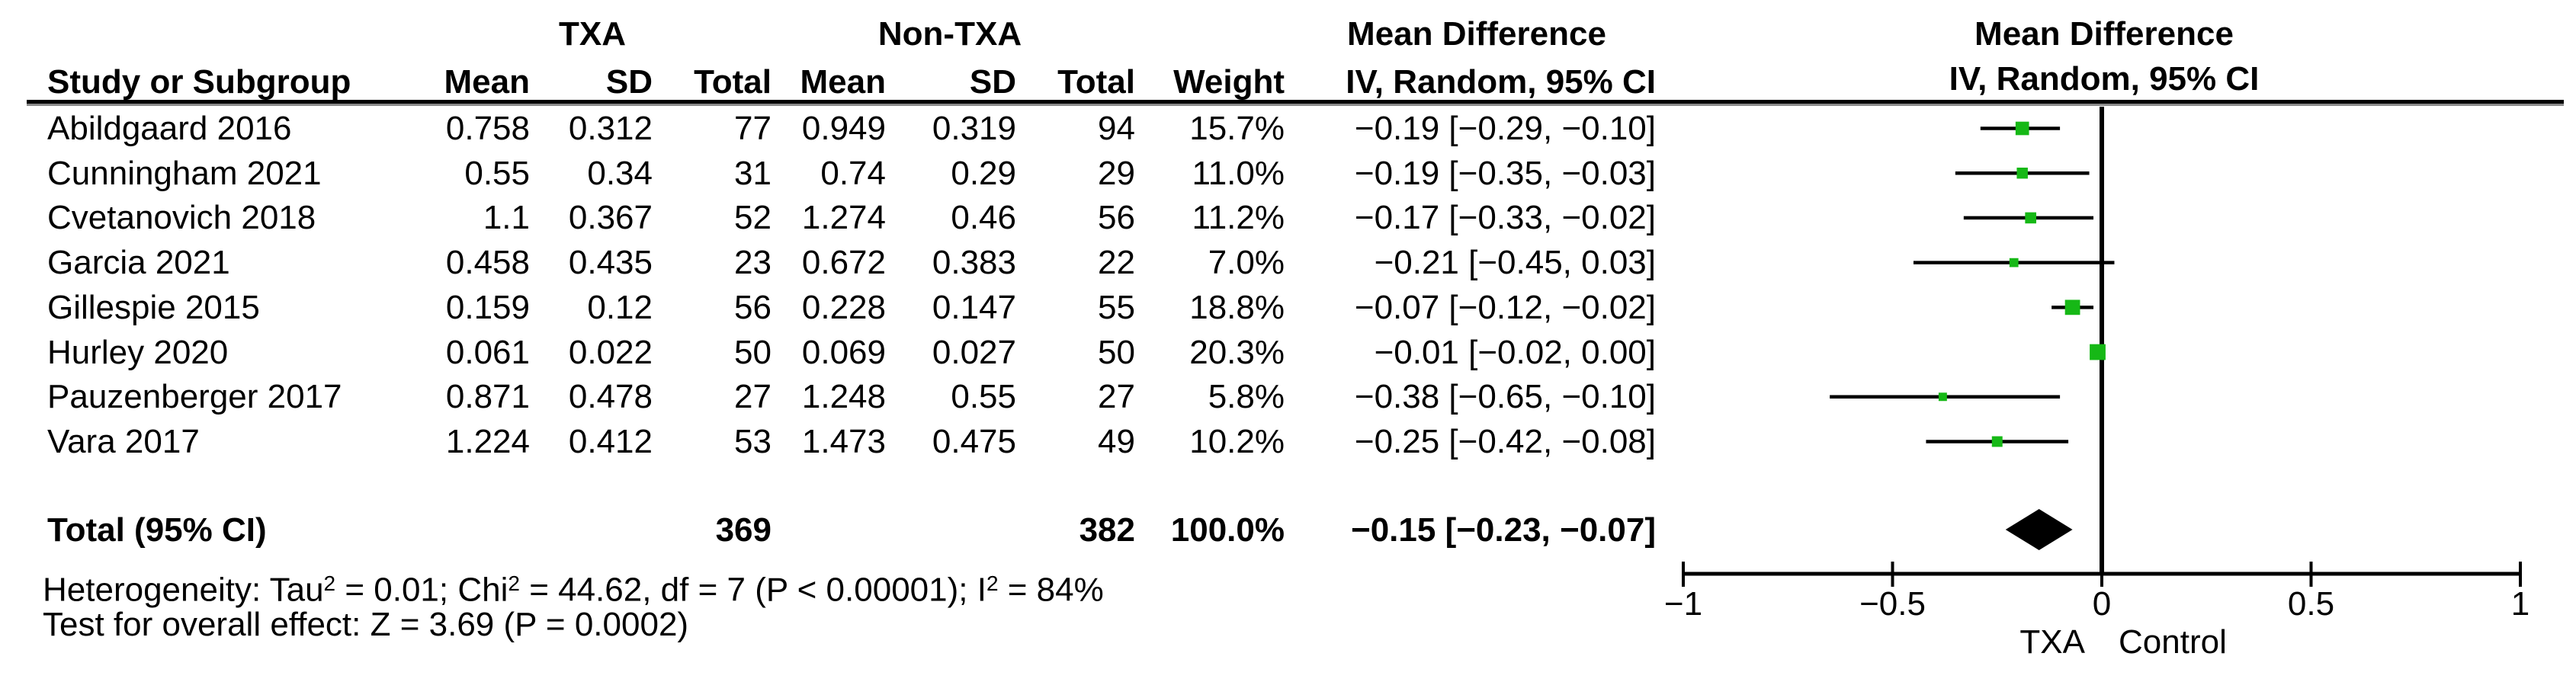 Image resolution: width=2576 pixels, height=682 pixels. Describe the element at coordinates (843, 352) in the screenshot. I see `non-mean: 0.069` at that location.